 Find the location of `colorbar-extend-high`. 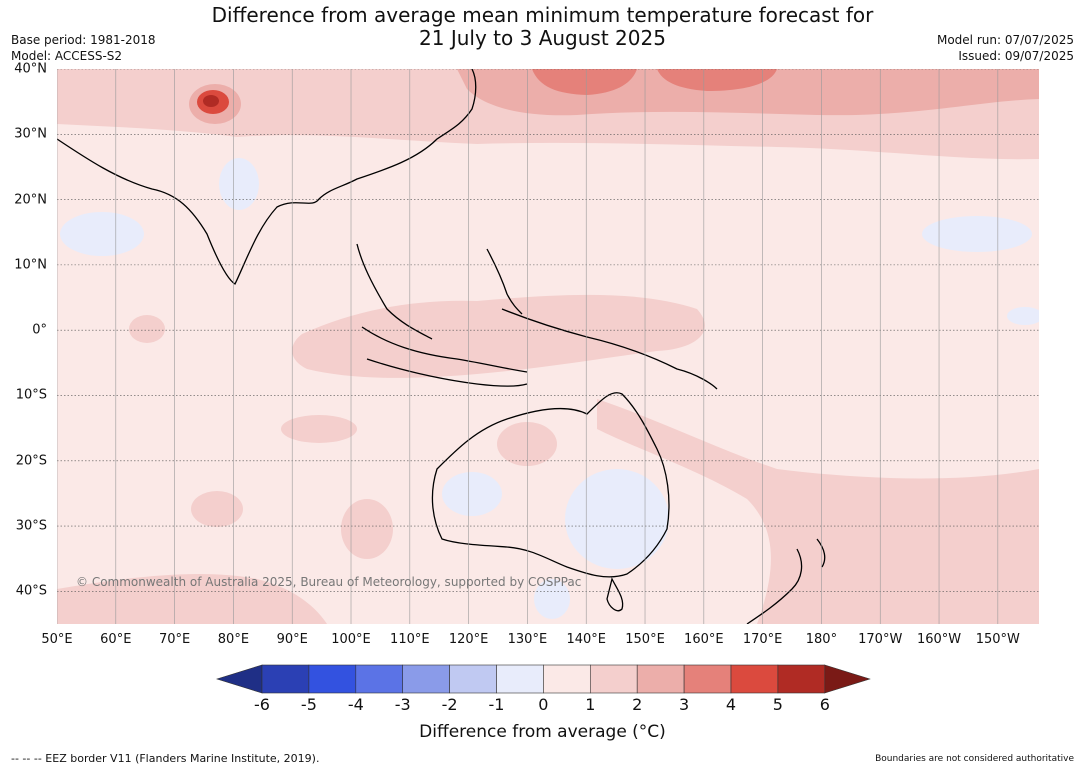

colorbar-extend-high is located at coordinates (847, 679).